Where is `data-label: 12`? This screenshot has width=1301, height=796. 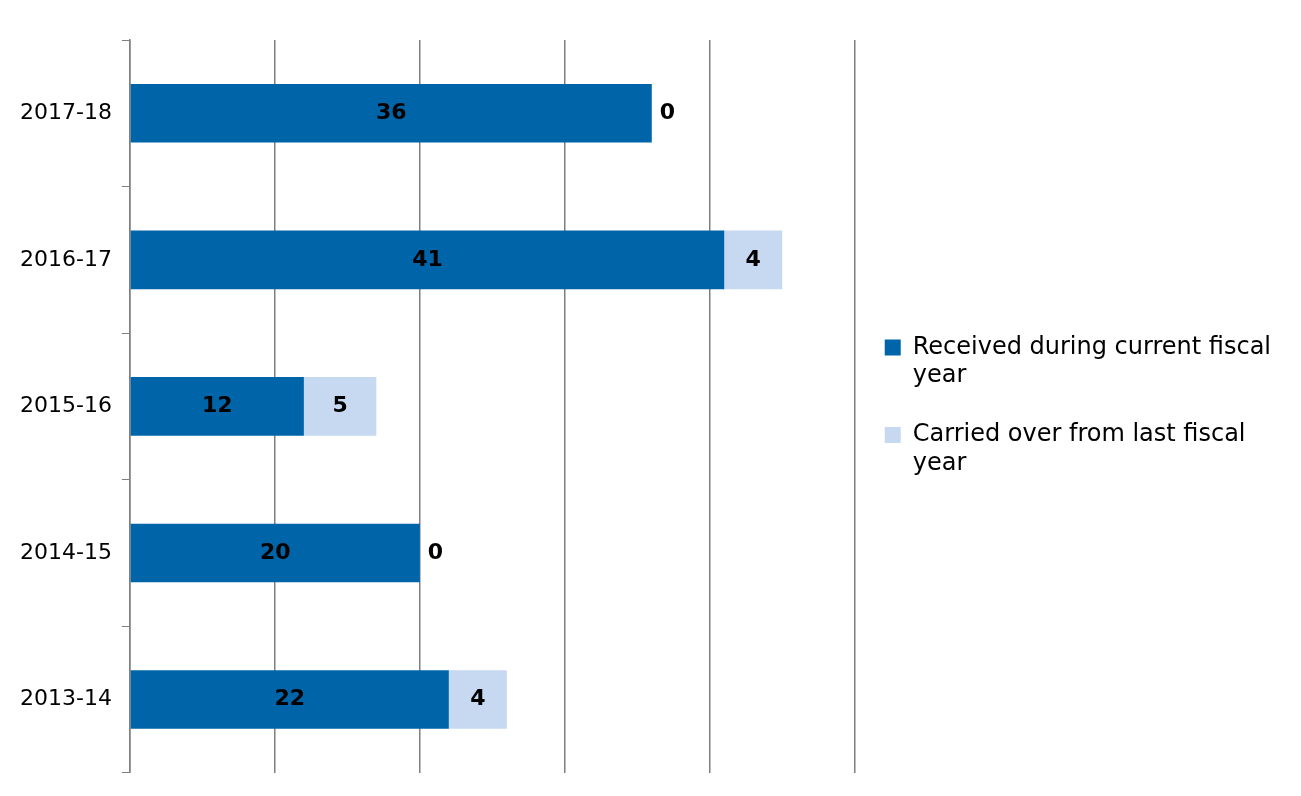
data-label: 12 is located at coordinates (217, 405).